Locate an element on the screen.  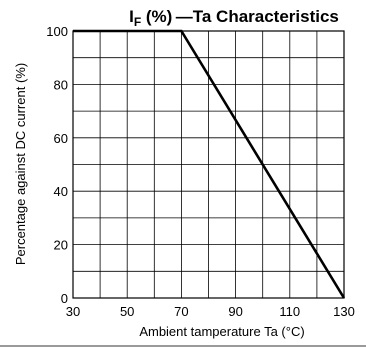
x-tick-label: 70 is located at coordinates (181, 311).